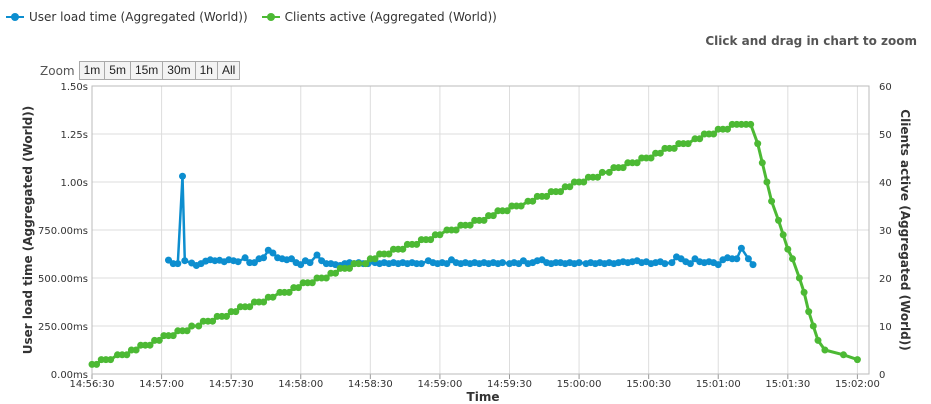 The width and height of the screenshot is (931, 404). What do you see at coordinates (179, 70) in the screenshot?
I see `zoom-button-30m: 30m` at bounding box center [179, 70].